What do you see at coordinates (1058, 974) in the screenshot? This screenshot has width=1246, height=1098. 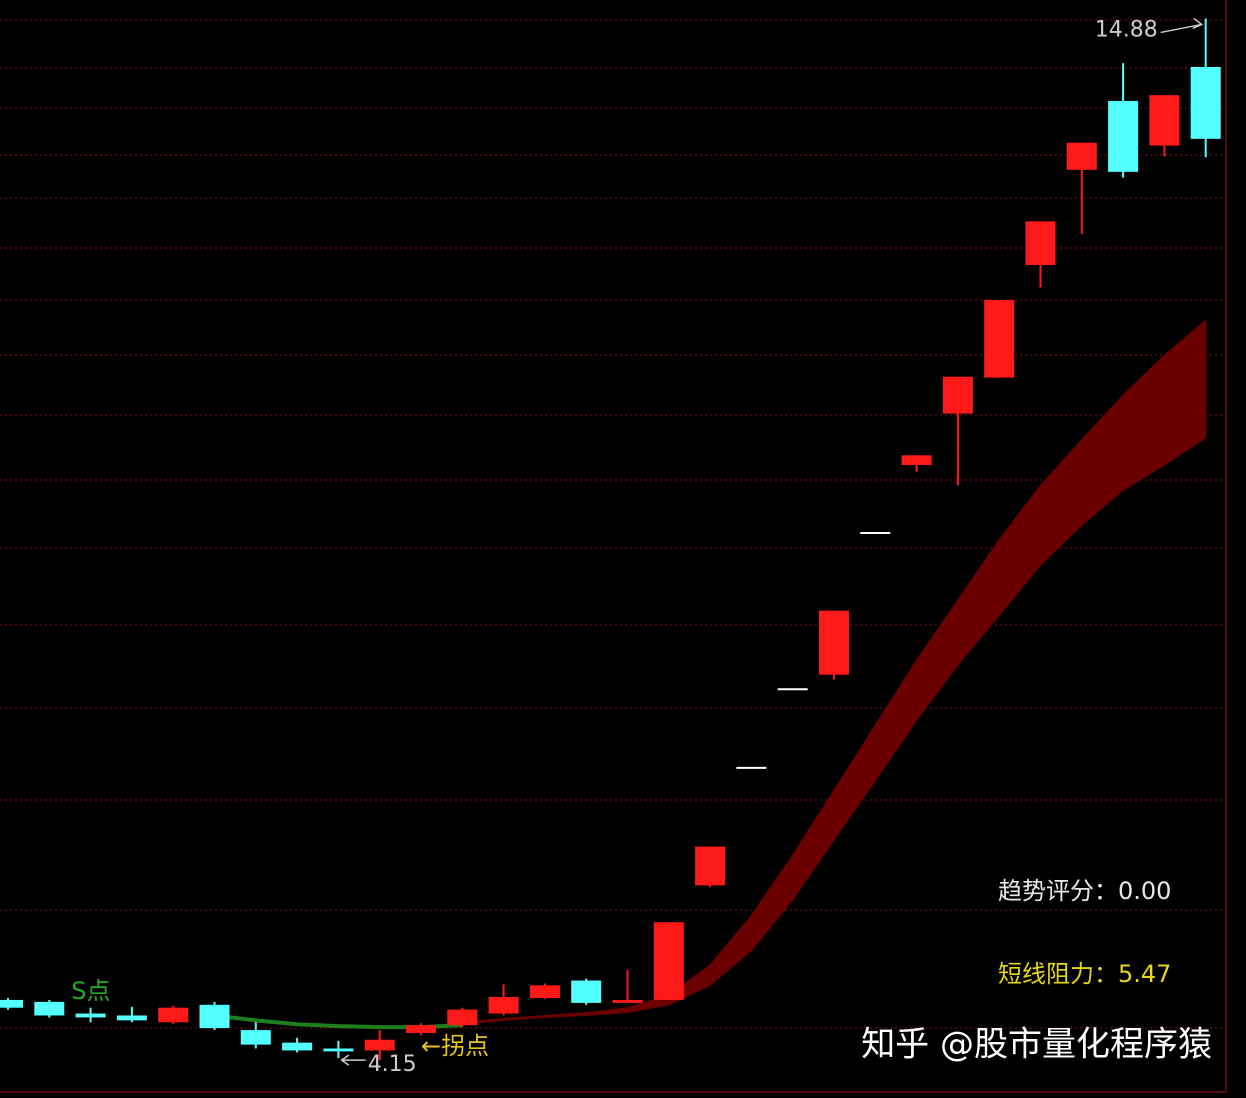 I see `indicator-name: 短线阻力：` at bounding box center [1058, 974].